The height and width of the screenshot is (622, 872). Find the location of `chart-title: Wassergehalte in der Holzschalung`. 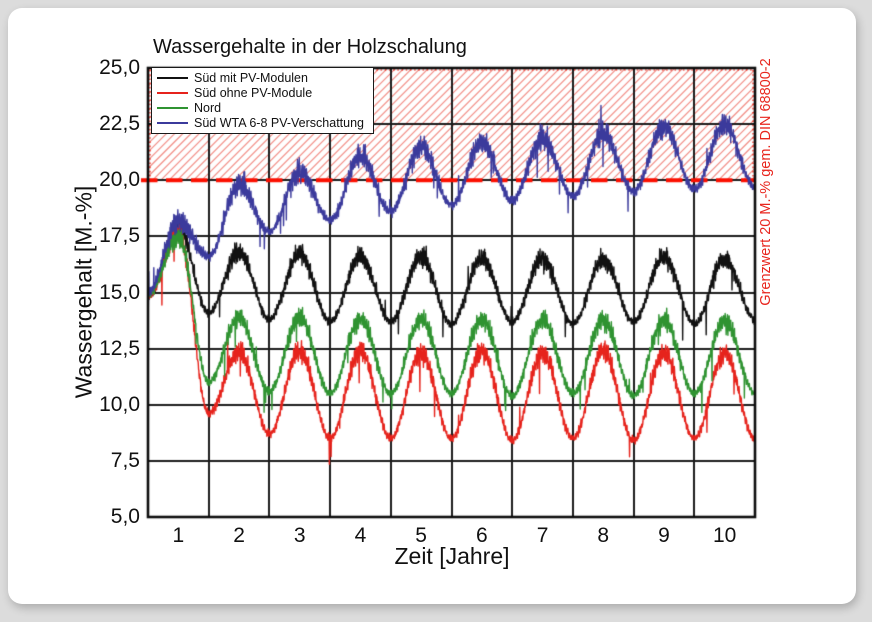

chart-title: Wassergehalte in der Holzschalung is located at coordinates (310, 47).